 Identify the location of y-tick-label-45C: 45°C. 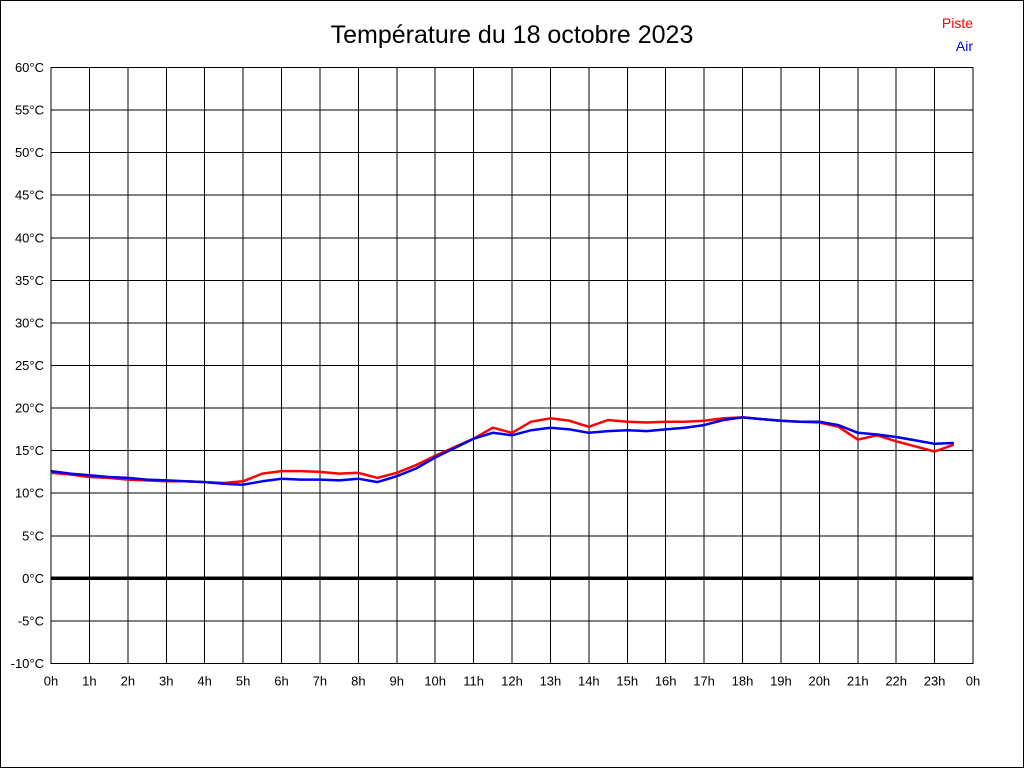
(29, 195).